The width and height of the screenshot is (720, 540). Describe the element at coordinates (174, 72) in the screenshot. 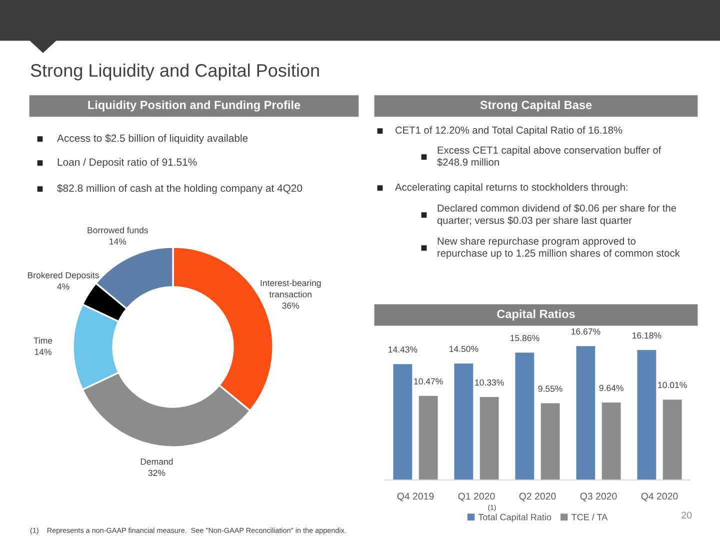

I see `text: Strong Liquidity and Capital Position` at that location.